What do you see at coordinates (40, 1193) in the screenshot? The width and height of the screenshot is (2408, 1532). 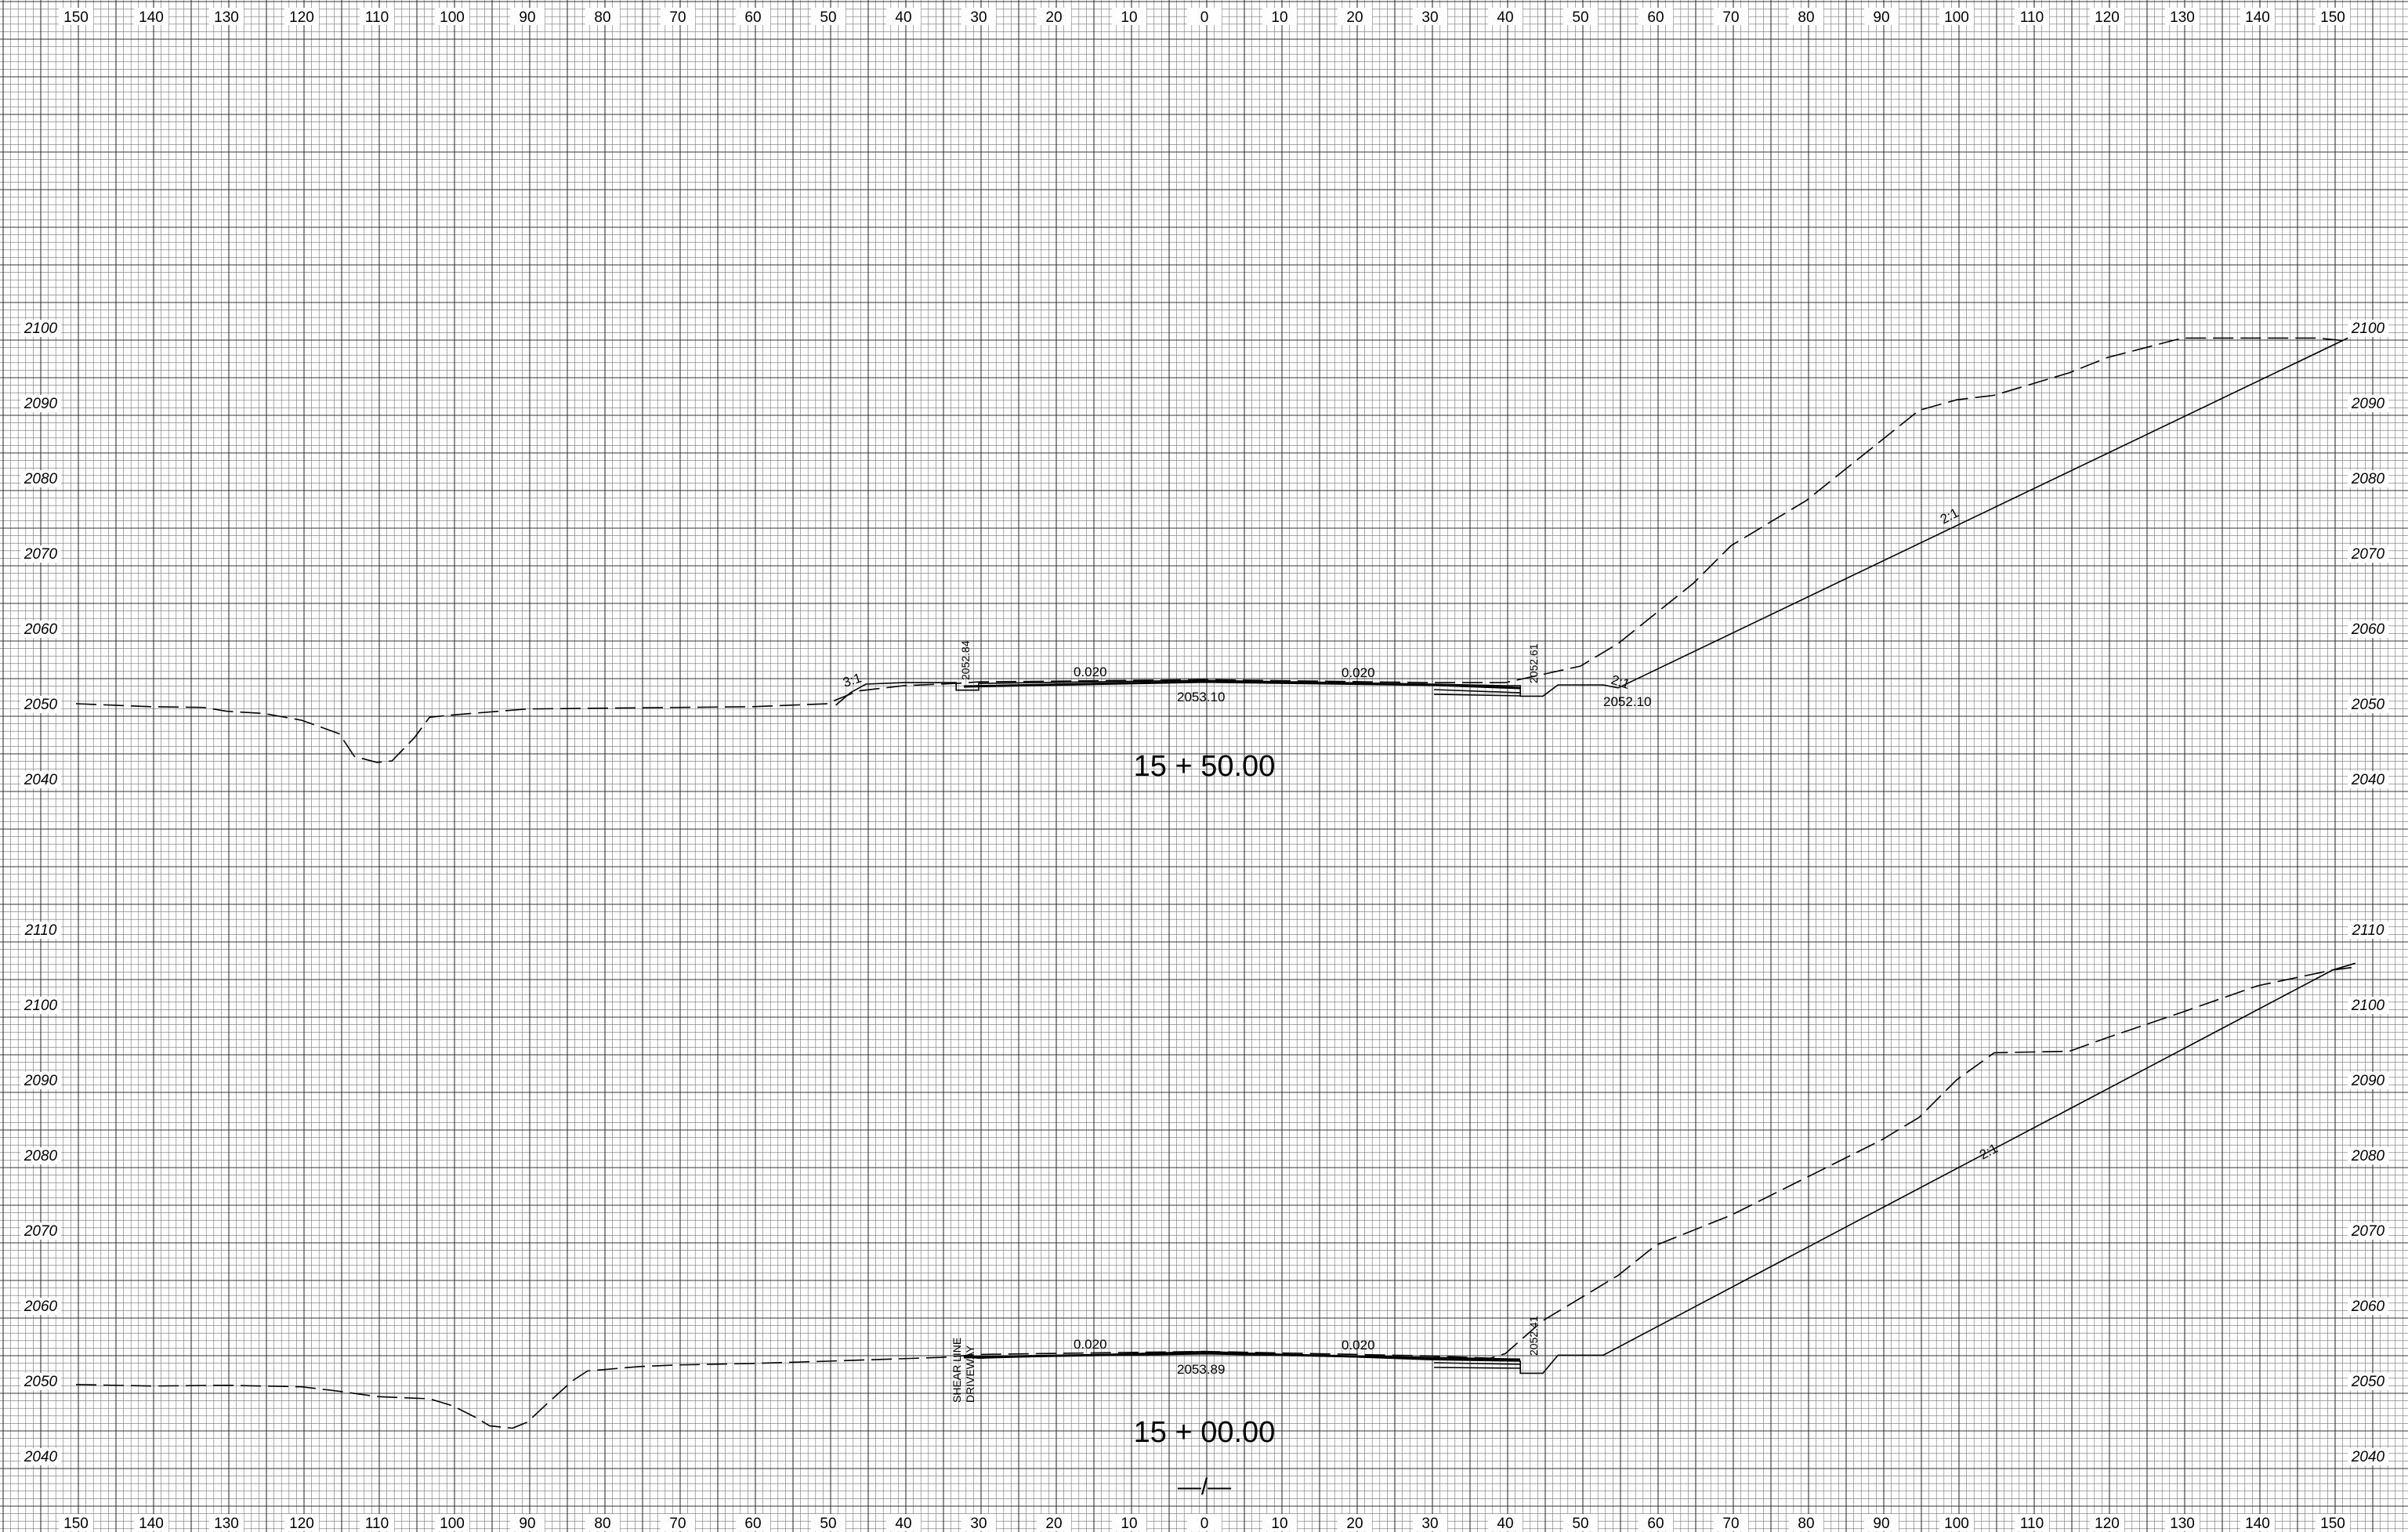 I see `elevation-labels-left: 2110 2100 2090 2080 2070 2060 2050 2040` at bounding box center [40, 1193].